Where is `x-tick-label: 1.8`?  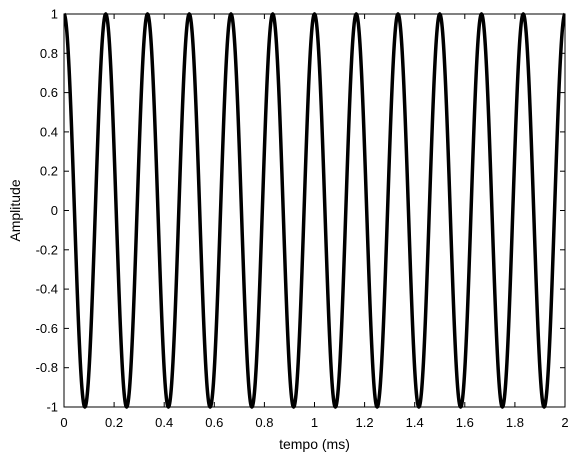
x-tick-label: 1.8 is located at coordinates (515, 422).